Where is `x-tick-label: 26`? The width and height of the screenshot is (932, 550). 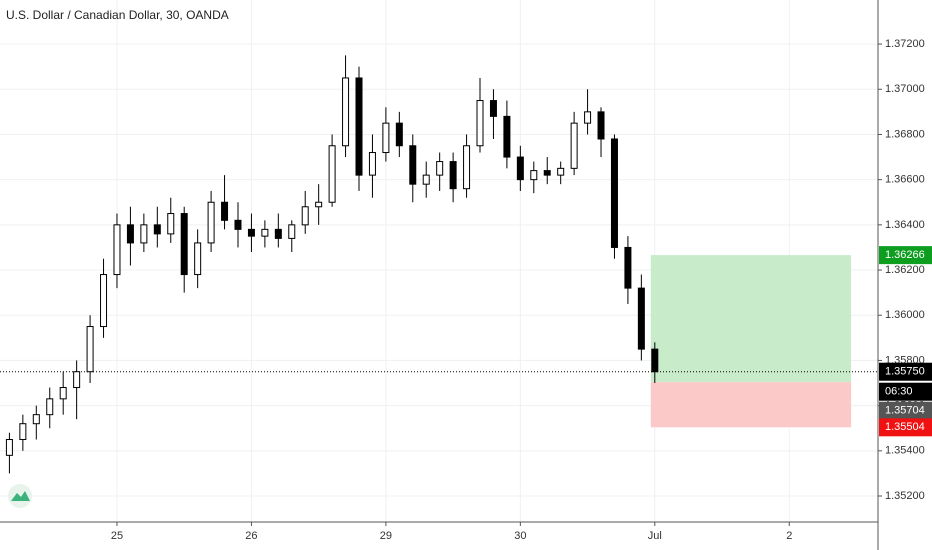
x-tick-label: 26 is located at coordinates (251, 536).